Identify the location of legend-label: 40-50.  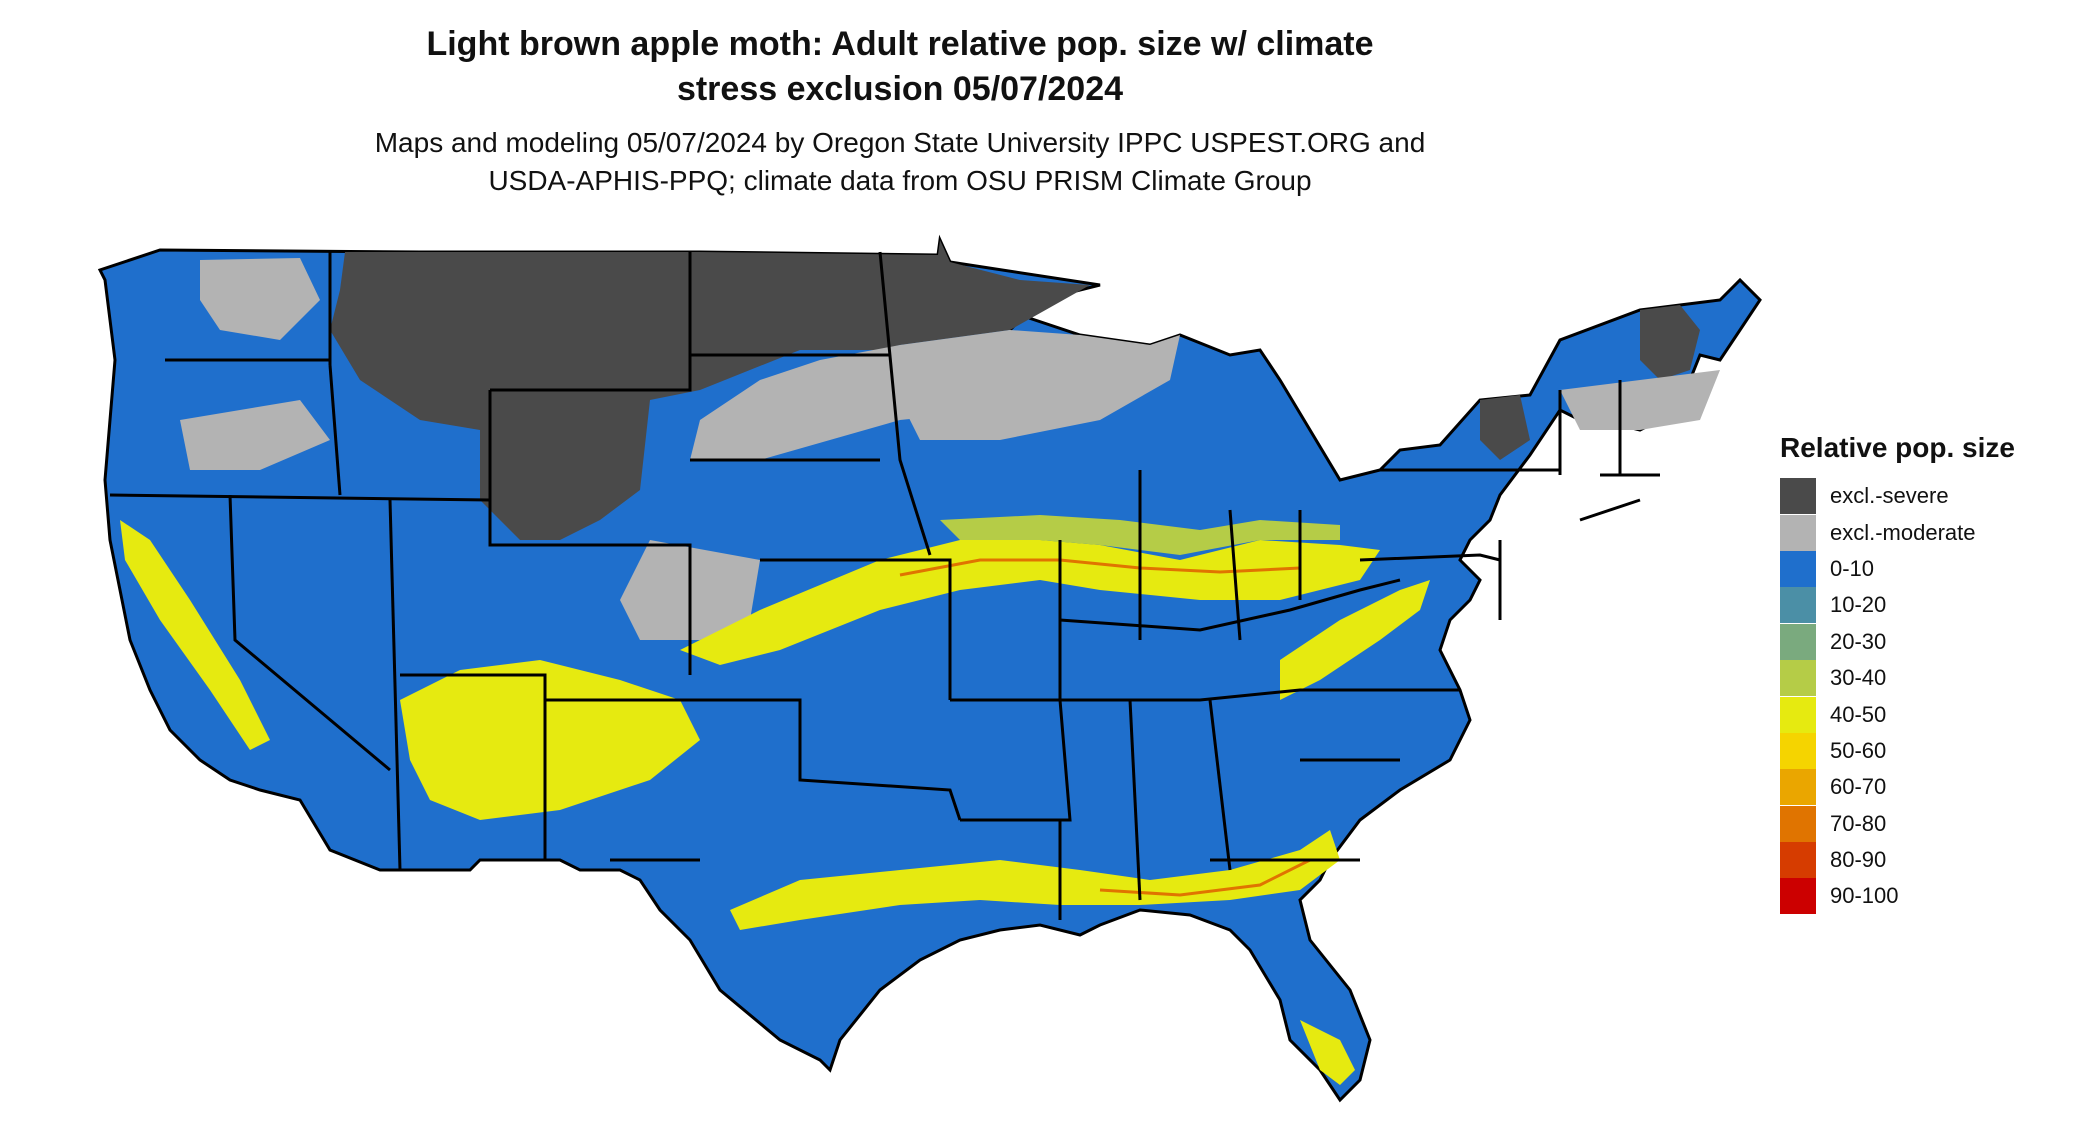
(1858, 714).